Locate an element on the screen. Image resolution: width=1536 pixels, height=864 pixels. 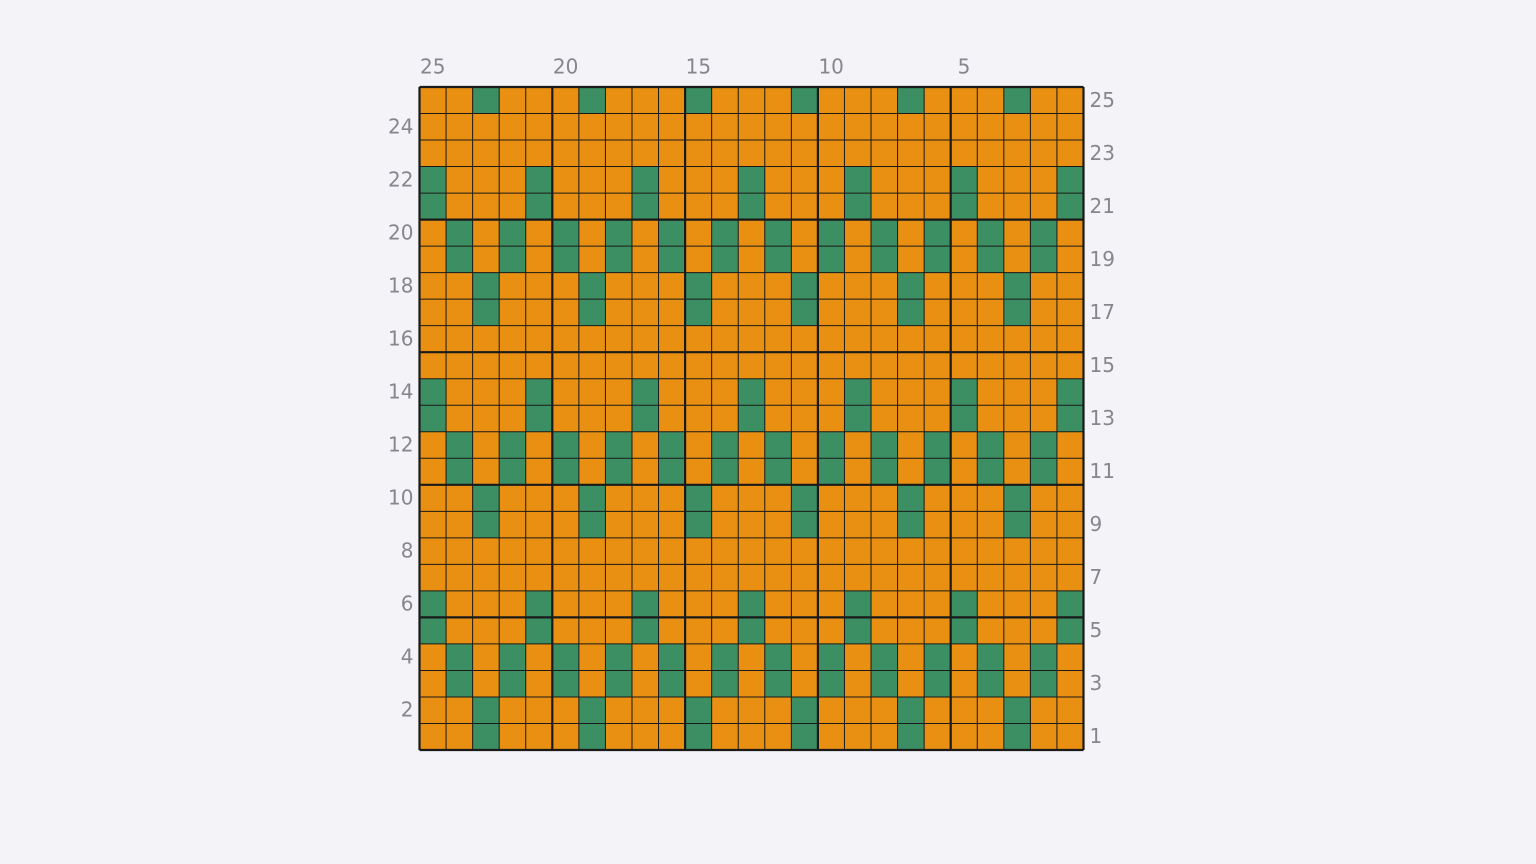
row-label: 7 is located at coordinates (1096, 577).